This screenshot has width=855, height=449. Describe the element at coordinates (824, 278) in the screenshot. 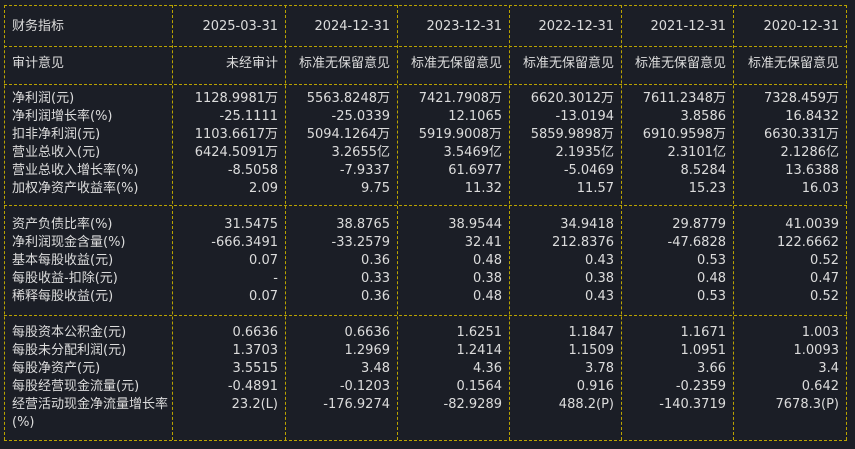

I see `value: 0.47` at that location.